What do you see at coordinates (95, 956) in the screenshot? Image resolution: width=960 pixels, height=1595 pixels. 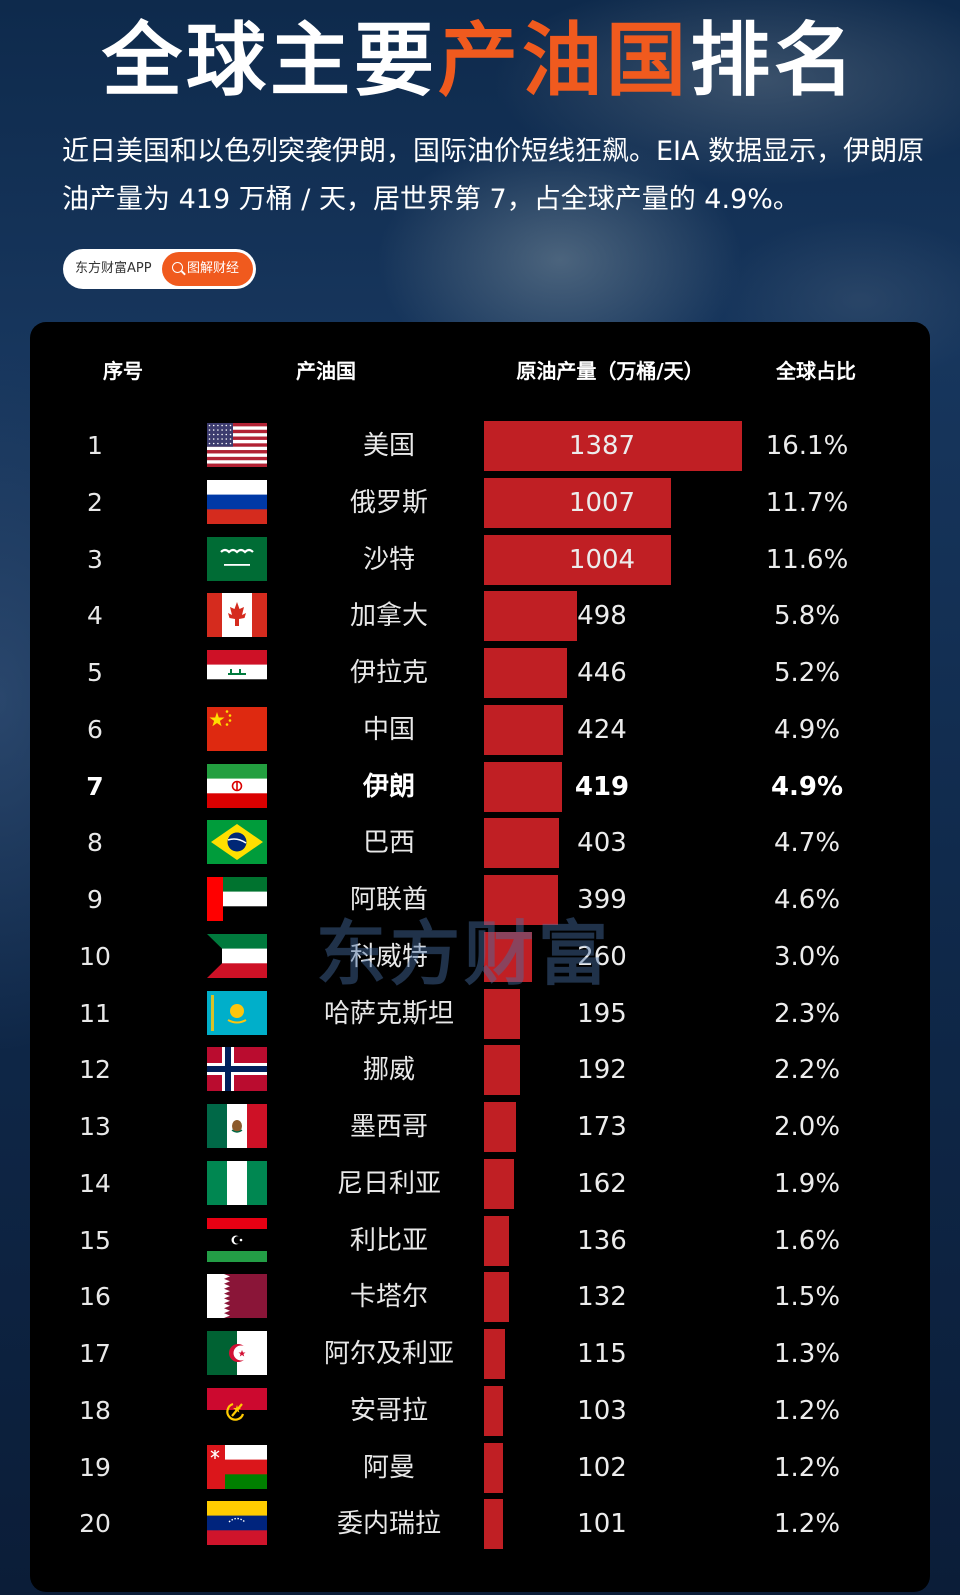 I see `rank-number: 10` at bounding box center [95, 956].